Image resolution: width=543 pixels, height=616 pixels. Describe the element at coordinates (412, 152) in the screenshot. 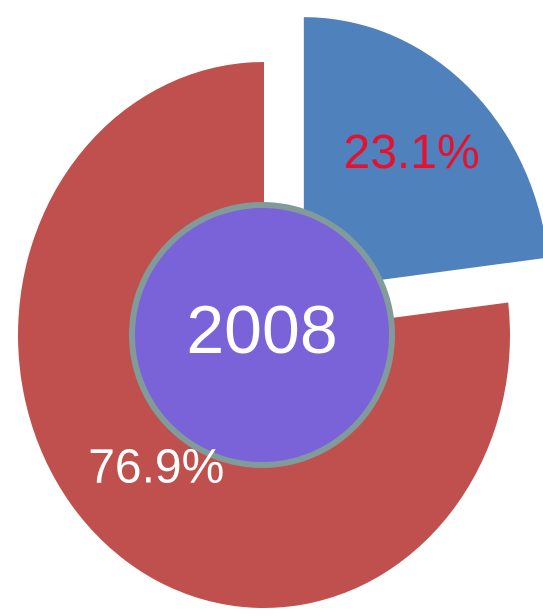

I see `data-label: 23.1%` at that location.